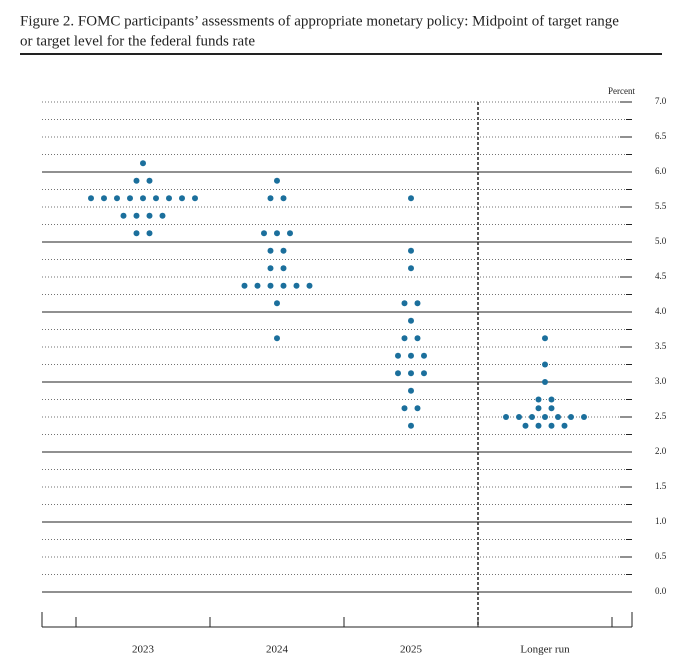 The image size is (700, 666). What do you see at coordinates (661, 591) in the screenshot?
I see `y-tick-label: 0.0` at bounding box center [661, 591].